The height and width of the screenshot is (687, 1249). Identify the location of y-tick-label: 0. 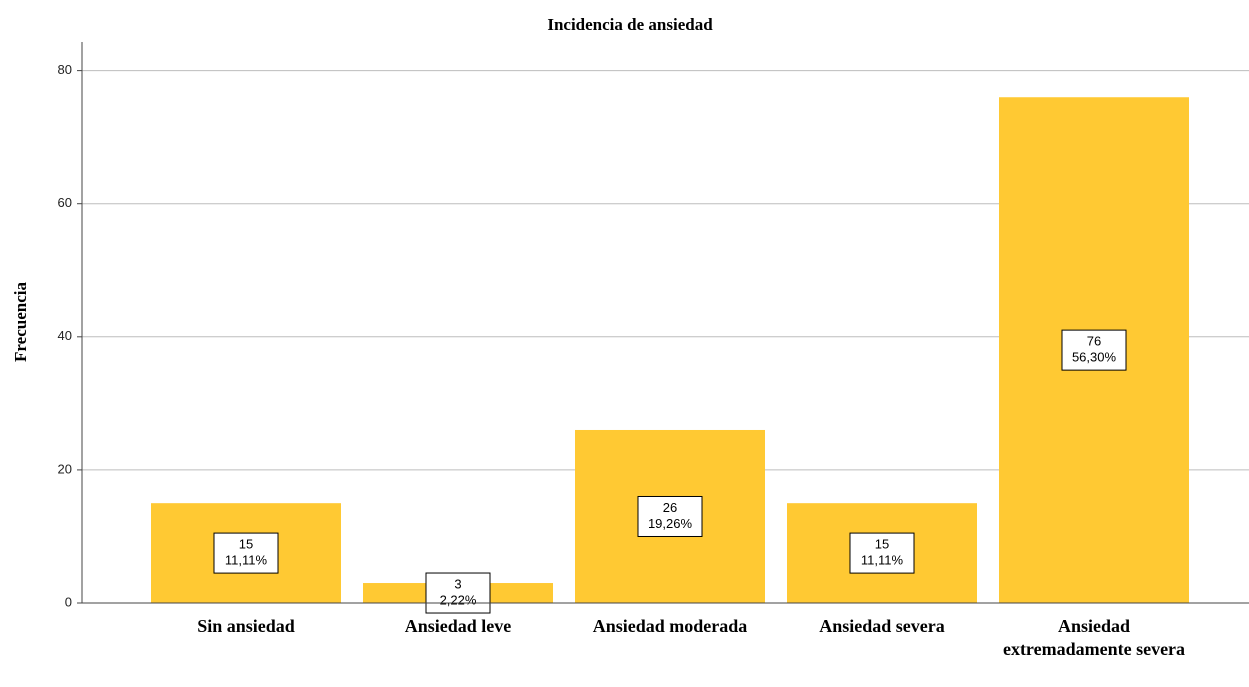
(68, 601).